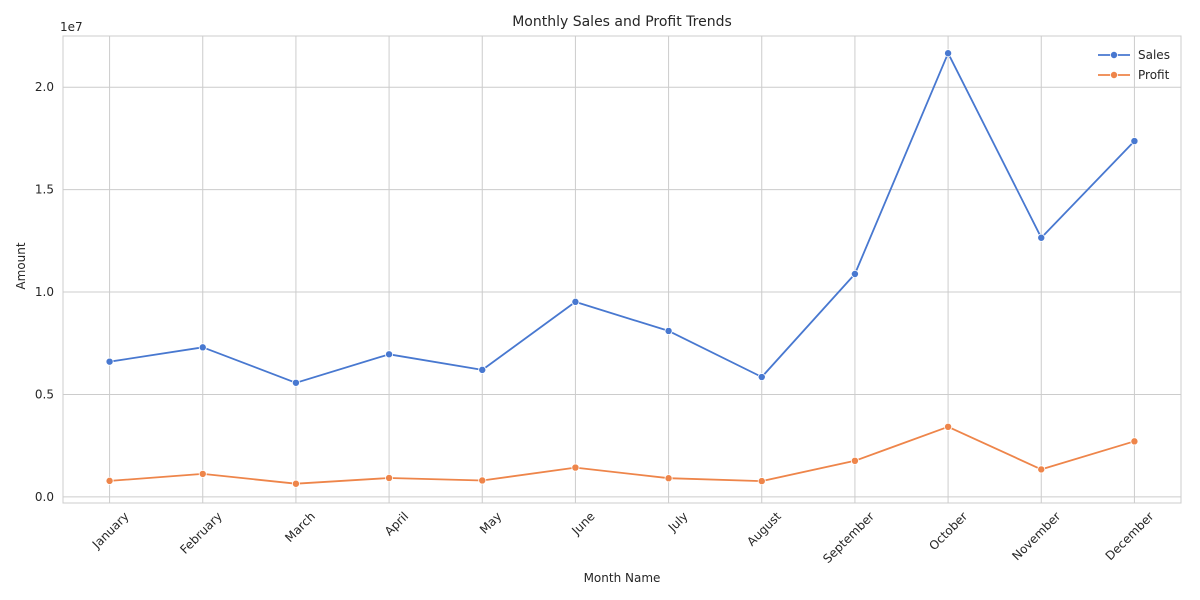  Describe the element at coordinates (44, 190) in the screenshot. I see `y-tick-label: 1.5` at that location.